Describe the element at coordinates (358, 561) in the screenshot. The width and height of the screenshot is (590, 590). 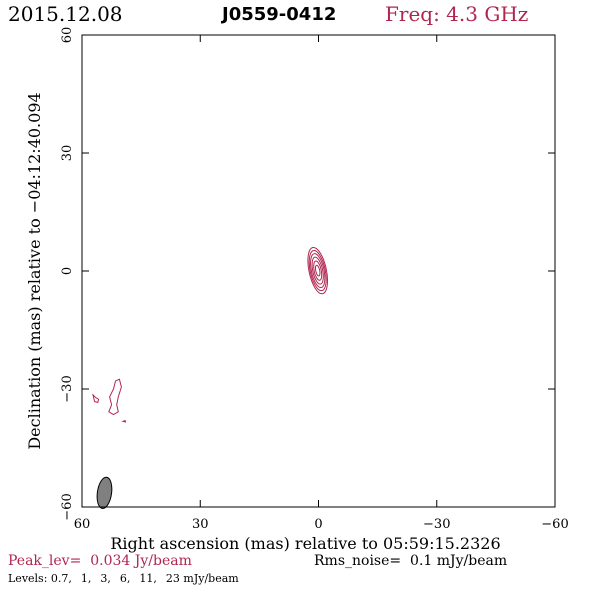
I see `rms-label: Rms_noise=` at that location.